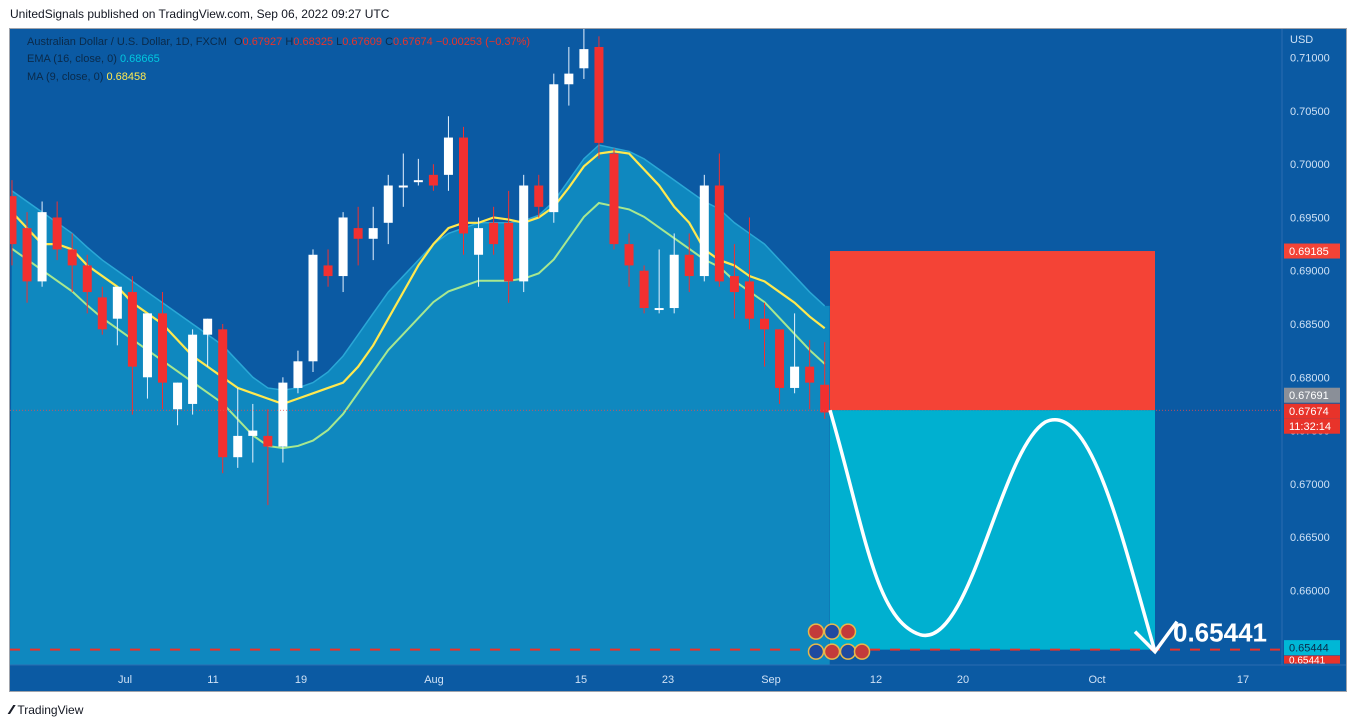 Image resolution: width=1354 pixels, height=727 pixels. I want to click on entry-price-tag: 0.67691, so click(1309, 396).